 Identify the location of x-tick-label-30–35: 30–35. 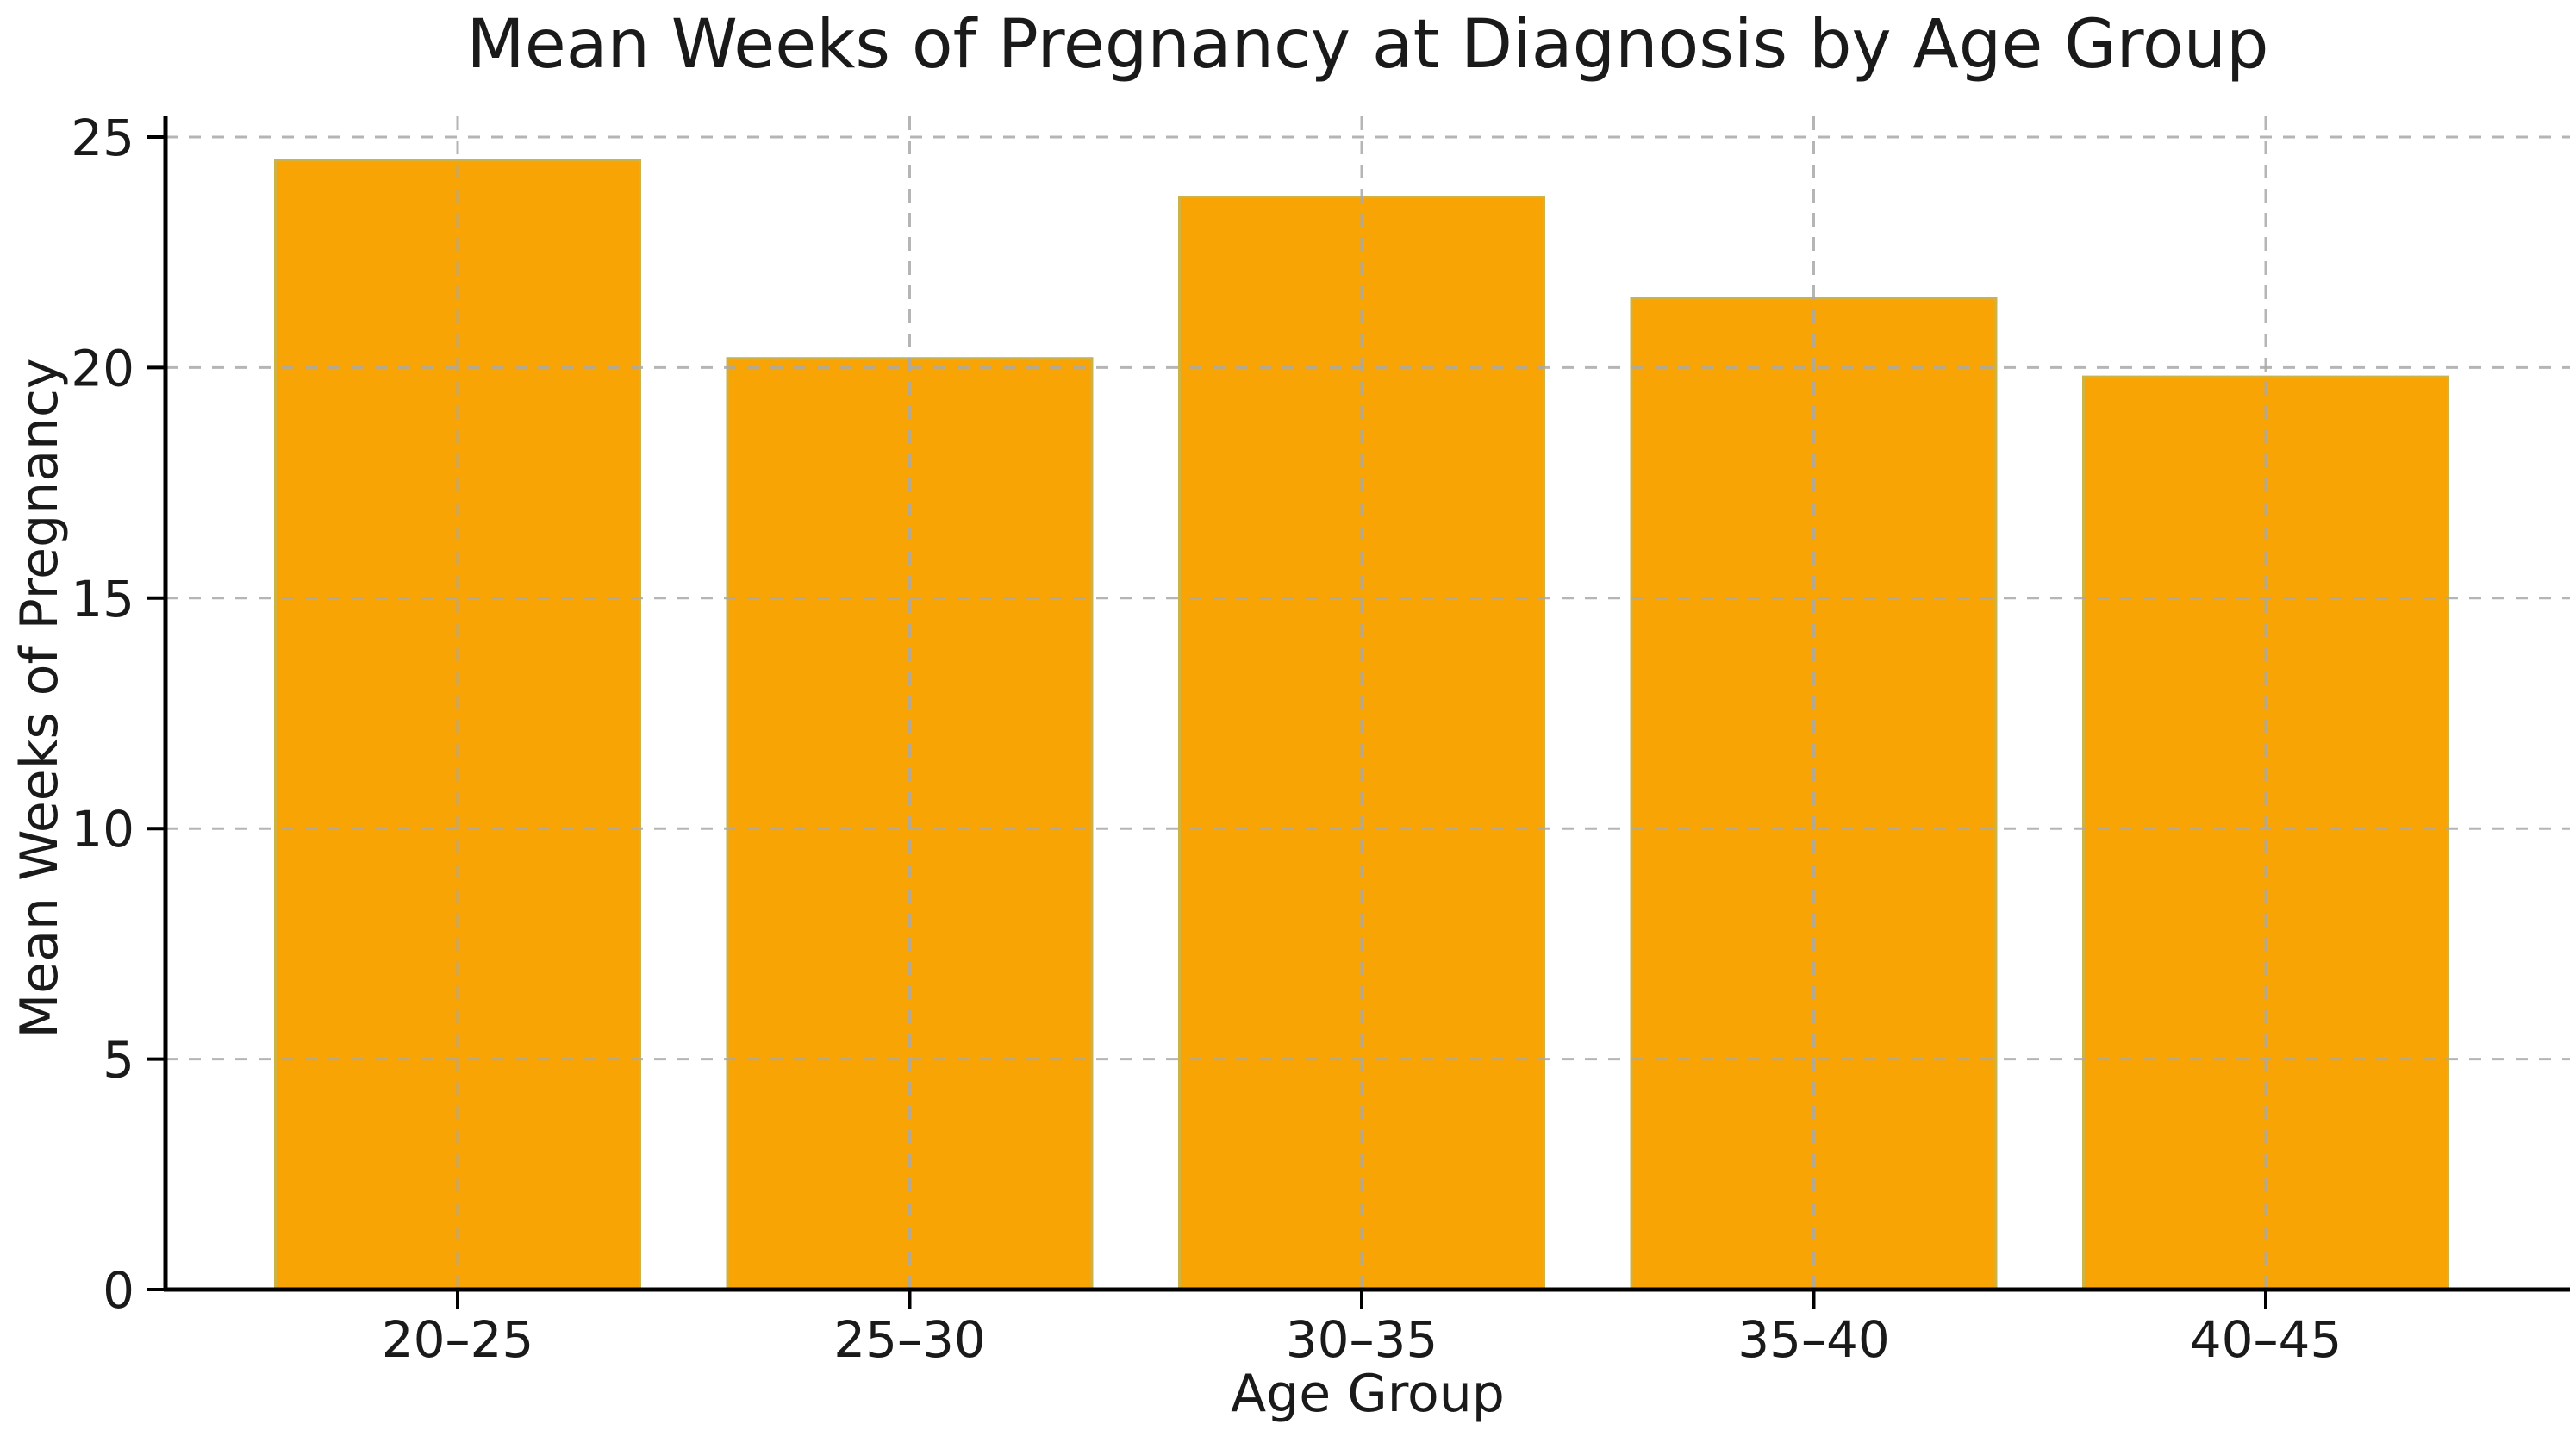
(1362, 1339).